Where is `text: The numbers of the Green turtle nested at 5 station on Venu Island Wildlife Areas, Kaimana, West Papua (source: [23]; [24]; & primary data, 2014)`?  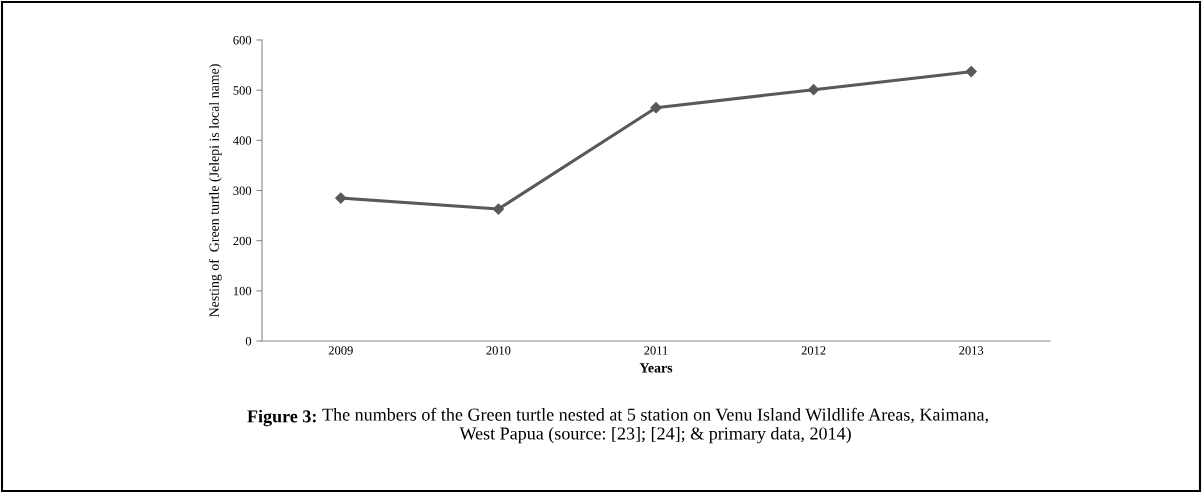 text: The numbers of the Green turtle nested at 5 station on Venu Island Wildlife Areas, Kaimana, West Papua (source: [23]; [24]; & primary data, 2014) is located at coordinates (655, 425).